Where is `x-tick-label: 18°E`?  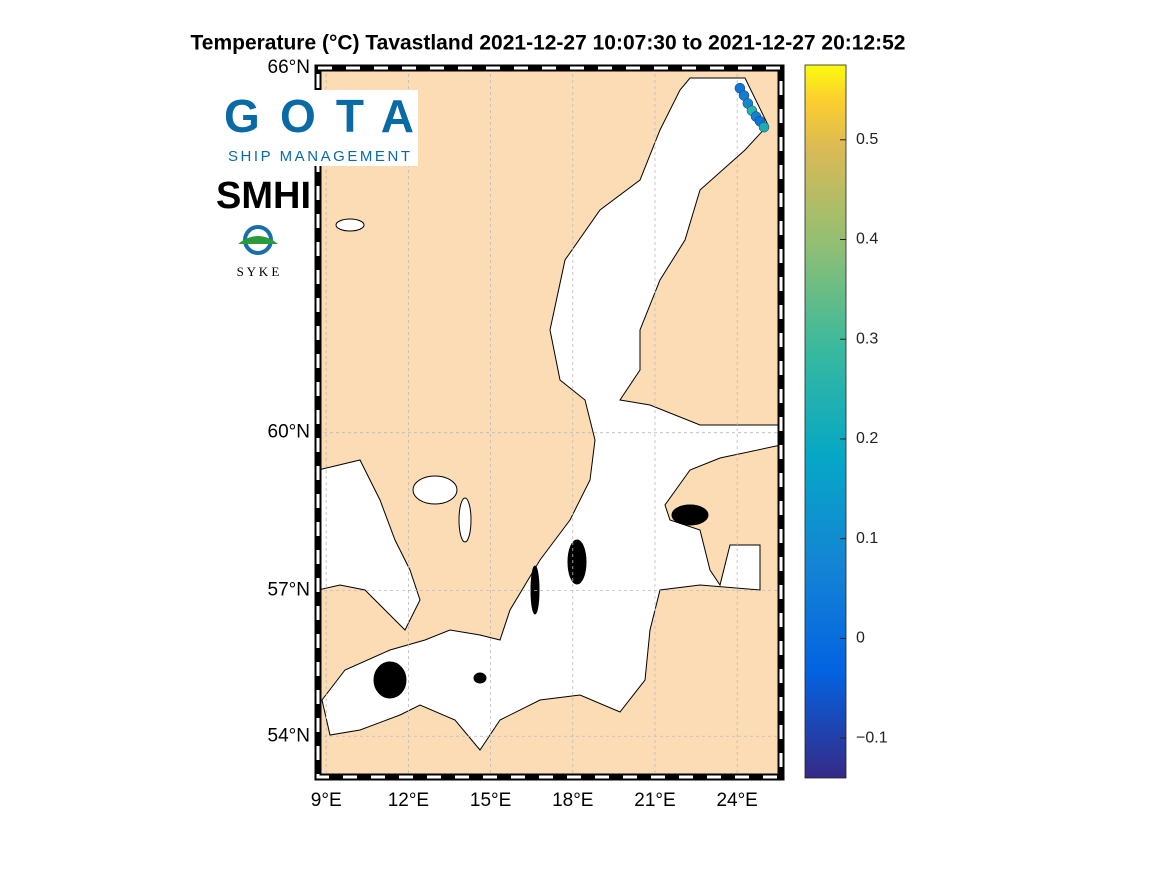 x-tick-label: 18°E is located at coordinates (572, 800).